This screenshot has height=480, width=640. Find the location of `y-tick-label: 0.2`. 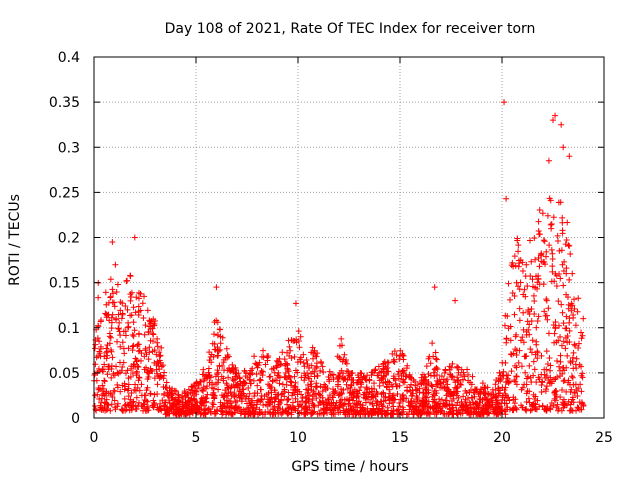

y-tick-label: 0.2 is located at coordinates (69, 239).